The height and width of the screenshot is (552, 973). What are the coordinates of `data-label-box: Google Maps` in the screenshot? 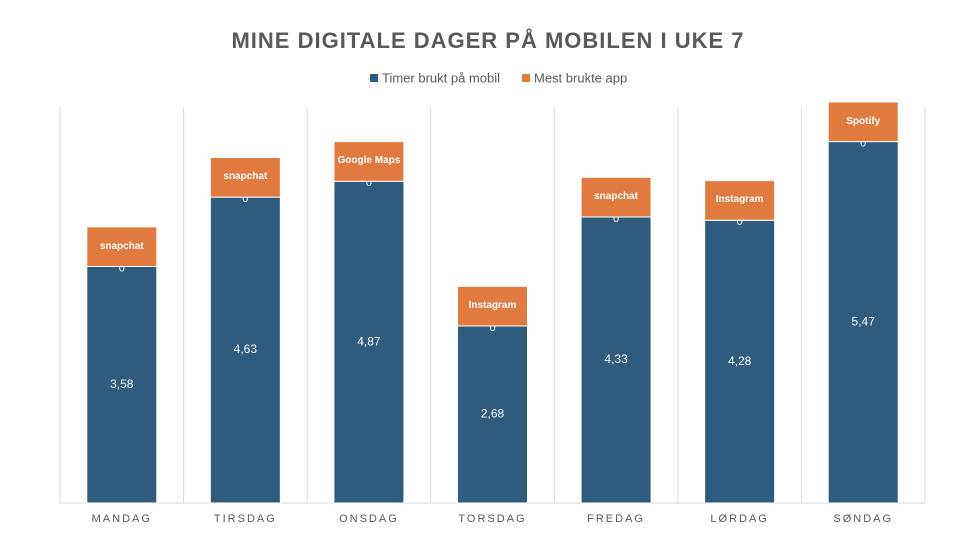 It's located at (369, 161).